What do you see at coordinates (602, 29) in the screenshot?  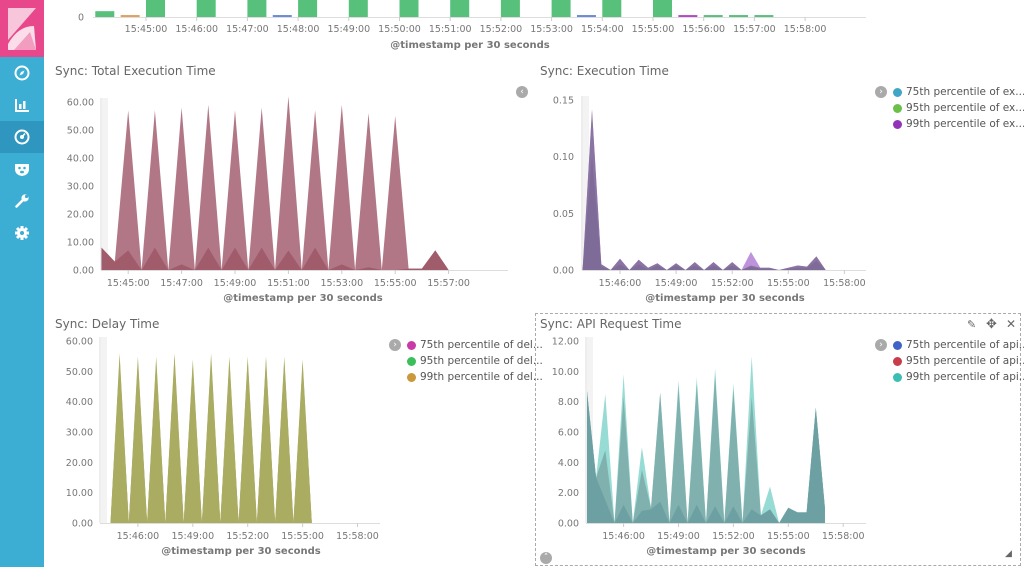 I see `x-tick-label: 15:54:00` at bounding box center [602, 29].